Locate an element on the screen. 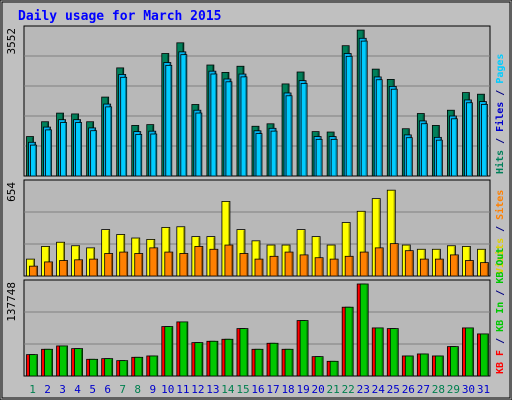 This screenshot has width=512, height=400. x-tick-label: 17 is located at coordinates (272, 389).